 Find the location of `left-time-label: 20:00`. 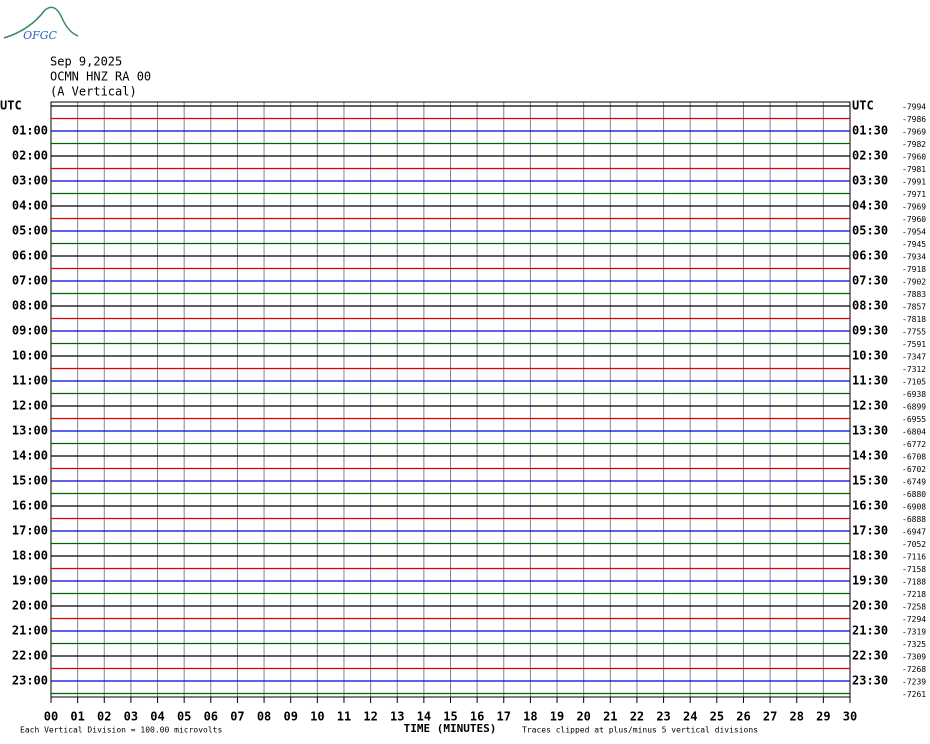

left-time-label: 20:00 is located at coordinates (30, 606).